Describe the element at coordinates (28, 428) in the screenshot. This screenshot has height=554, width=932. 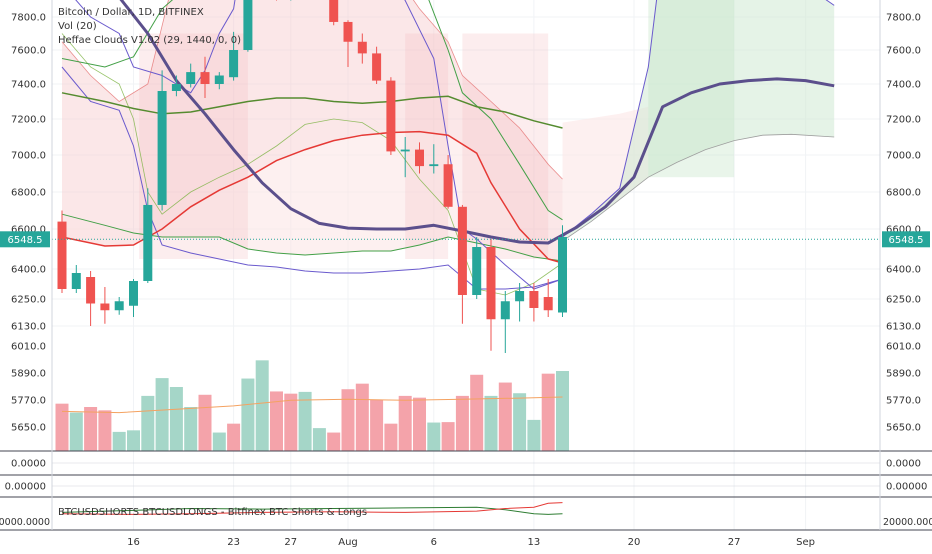
I see `volume-tick-left: 5650.0` at that location.